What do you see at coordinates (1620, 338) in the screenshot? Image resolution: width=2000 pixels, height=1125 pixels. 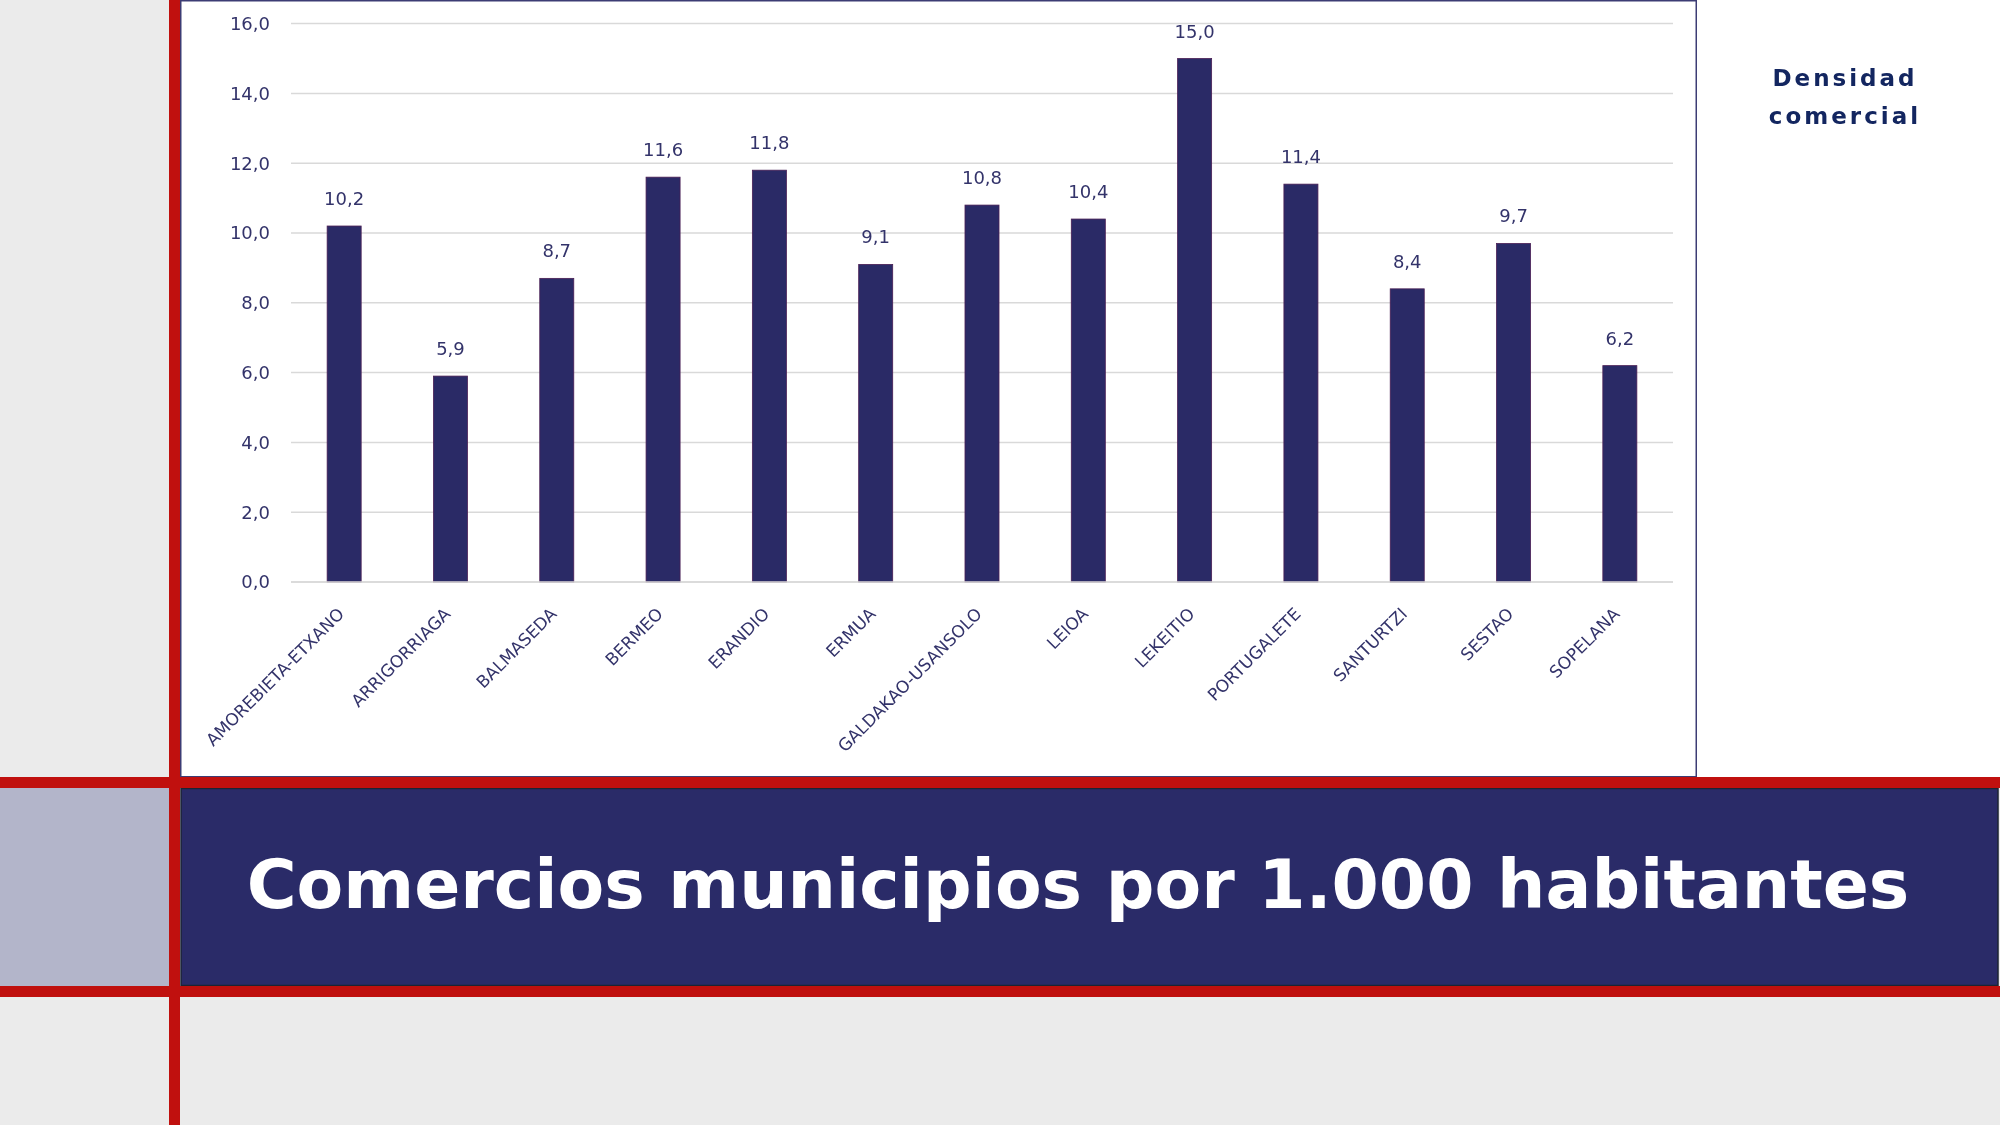 I see `data-label: 6,2` at bounding box center [1620, 338].